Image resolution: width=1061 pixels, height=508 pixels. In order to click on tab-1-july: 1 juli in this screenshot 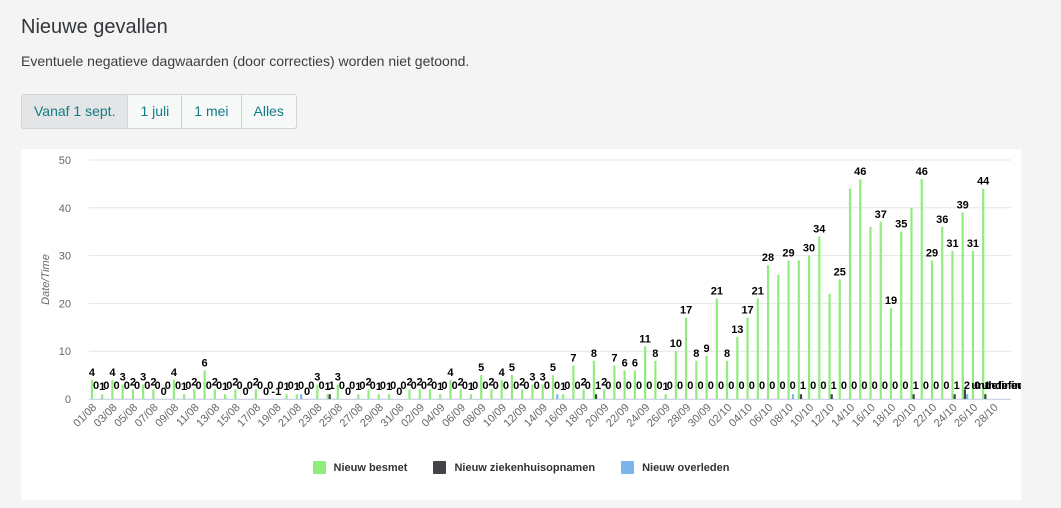, I will do `click(155, 111)`.